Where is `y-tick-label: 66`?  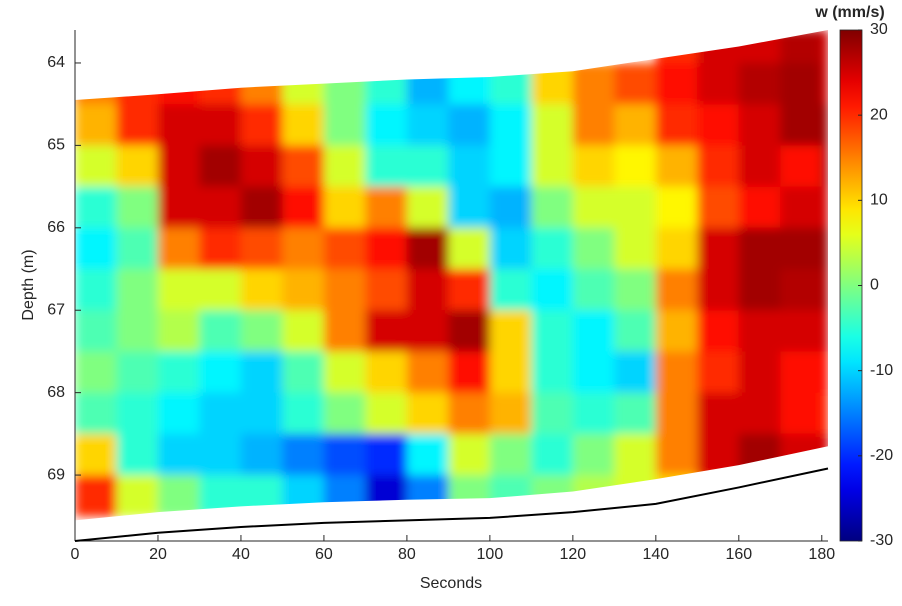
y-tick-label: 66 is located at coordinates (56, 227).